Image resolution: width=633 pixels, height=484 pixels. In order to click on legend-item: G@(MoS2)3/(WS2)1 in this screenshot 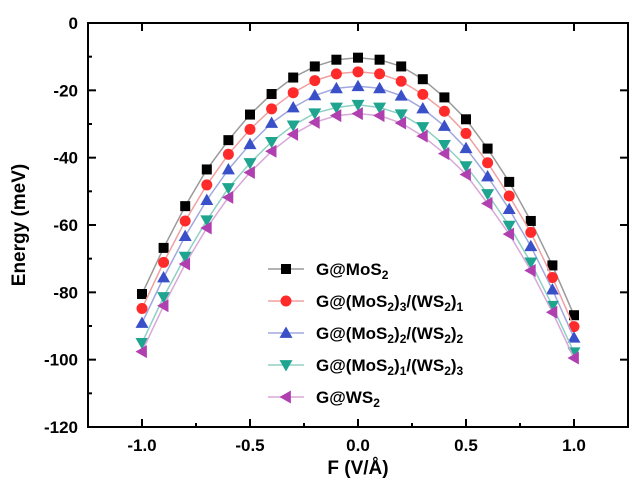, I will do `click(366, 303)`.